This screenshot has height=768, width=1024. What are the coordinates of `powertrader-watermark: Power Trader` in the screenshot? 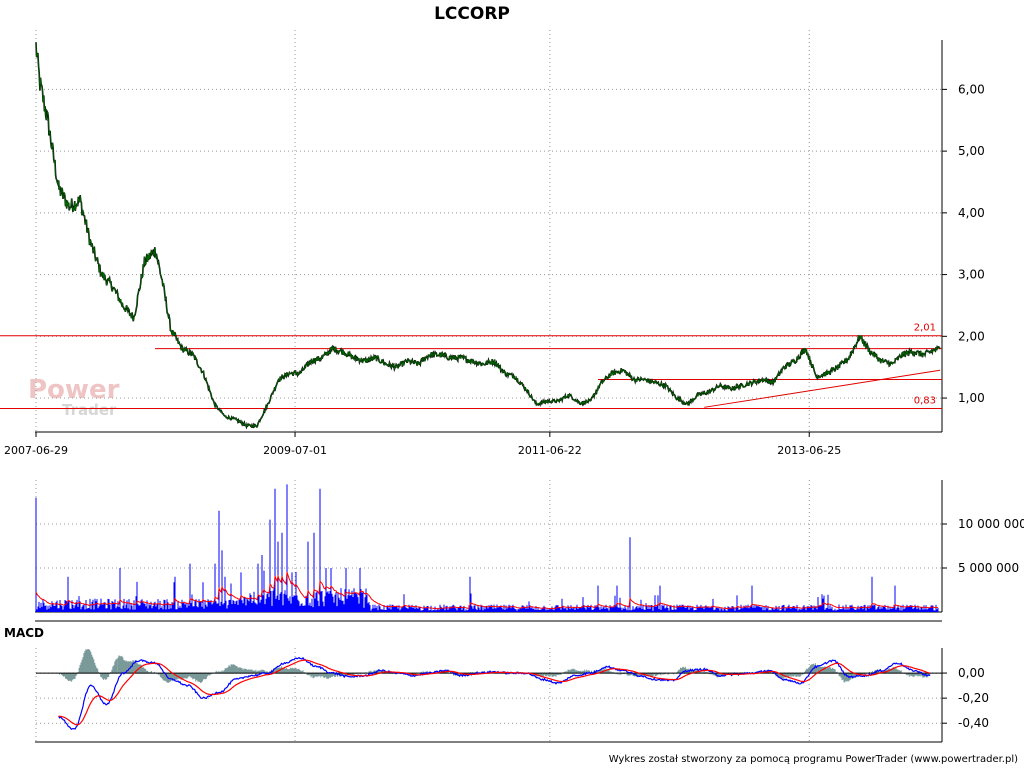 It's located at (74, 397).